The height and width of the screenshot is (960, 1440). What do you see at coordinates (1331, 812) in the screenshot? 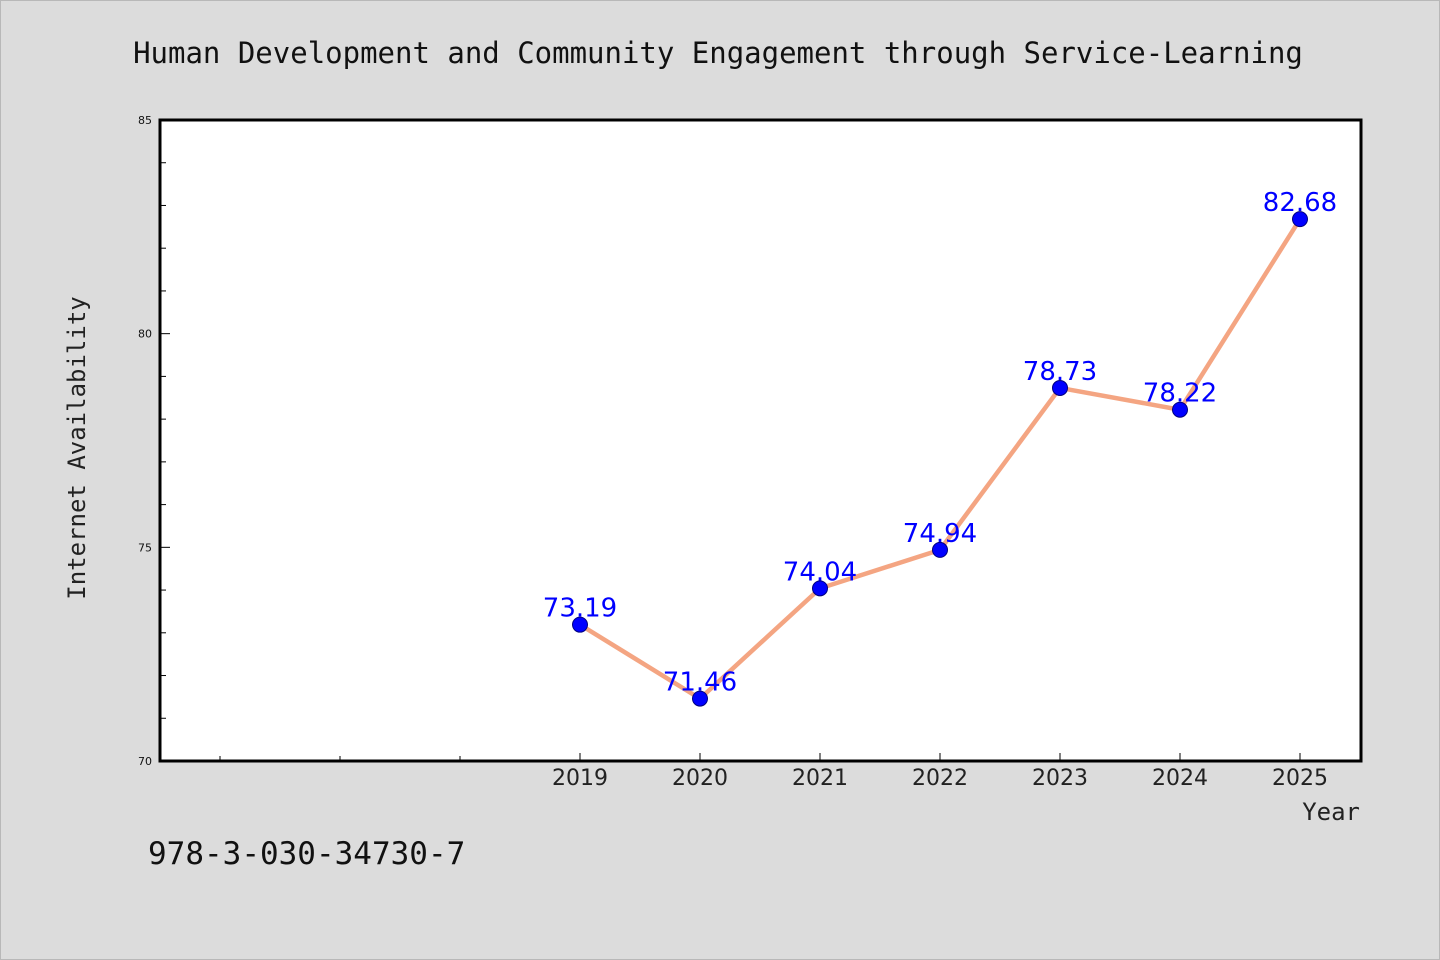
I see `x-axis-title: Year` at bounding box center [1331, 812].